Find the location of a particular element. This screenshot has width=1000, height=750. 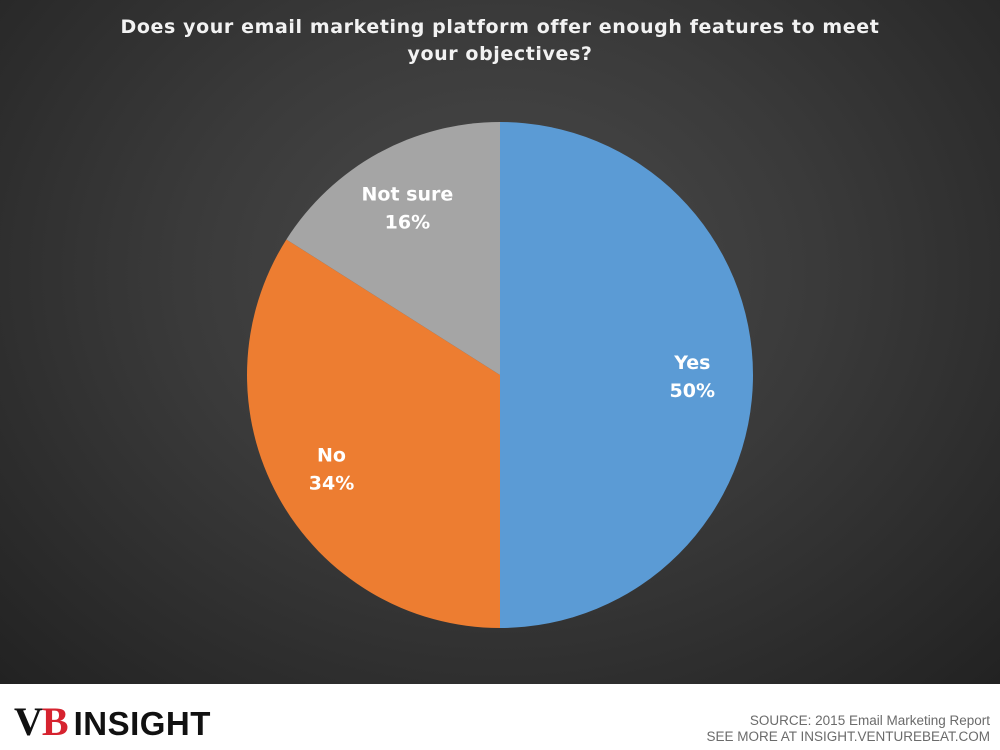

vb-logo-mark: VB is located at coordinates (41, 721).